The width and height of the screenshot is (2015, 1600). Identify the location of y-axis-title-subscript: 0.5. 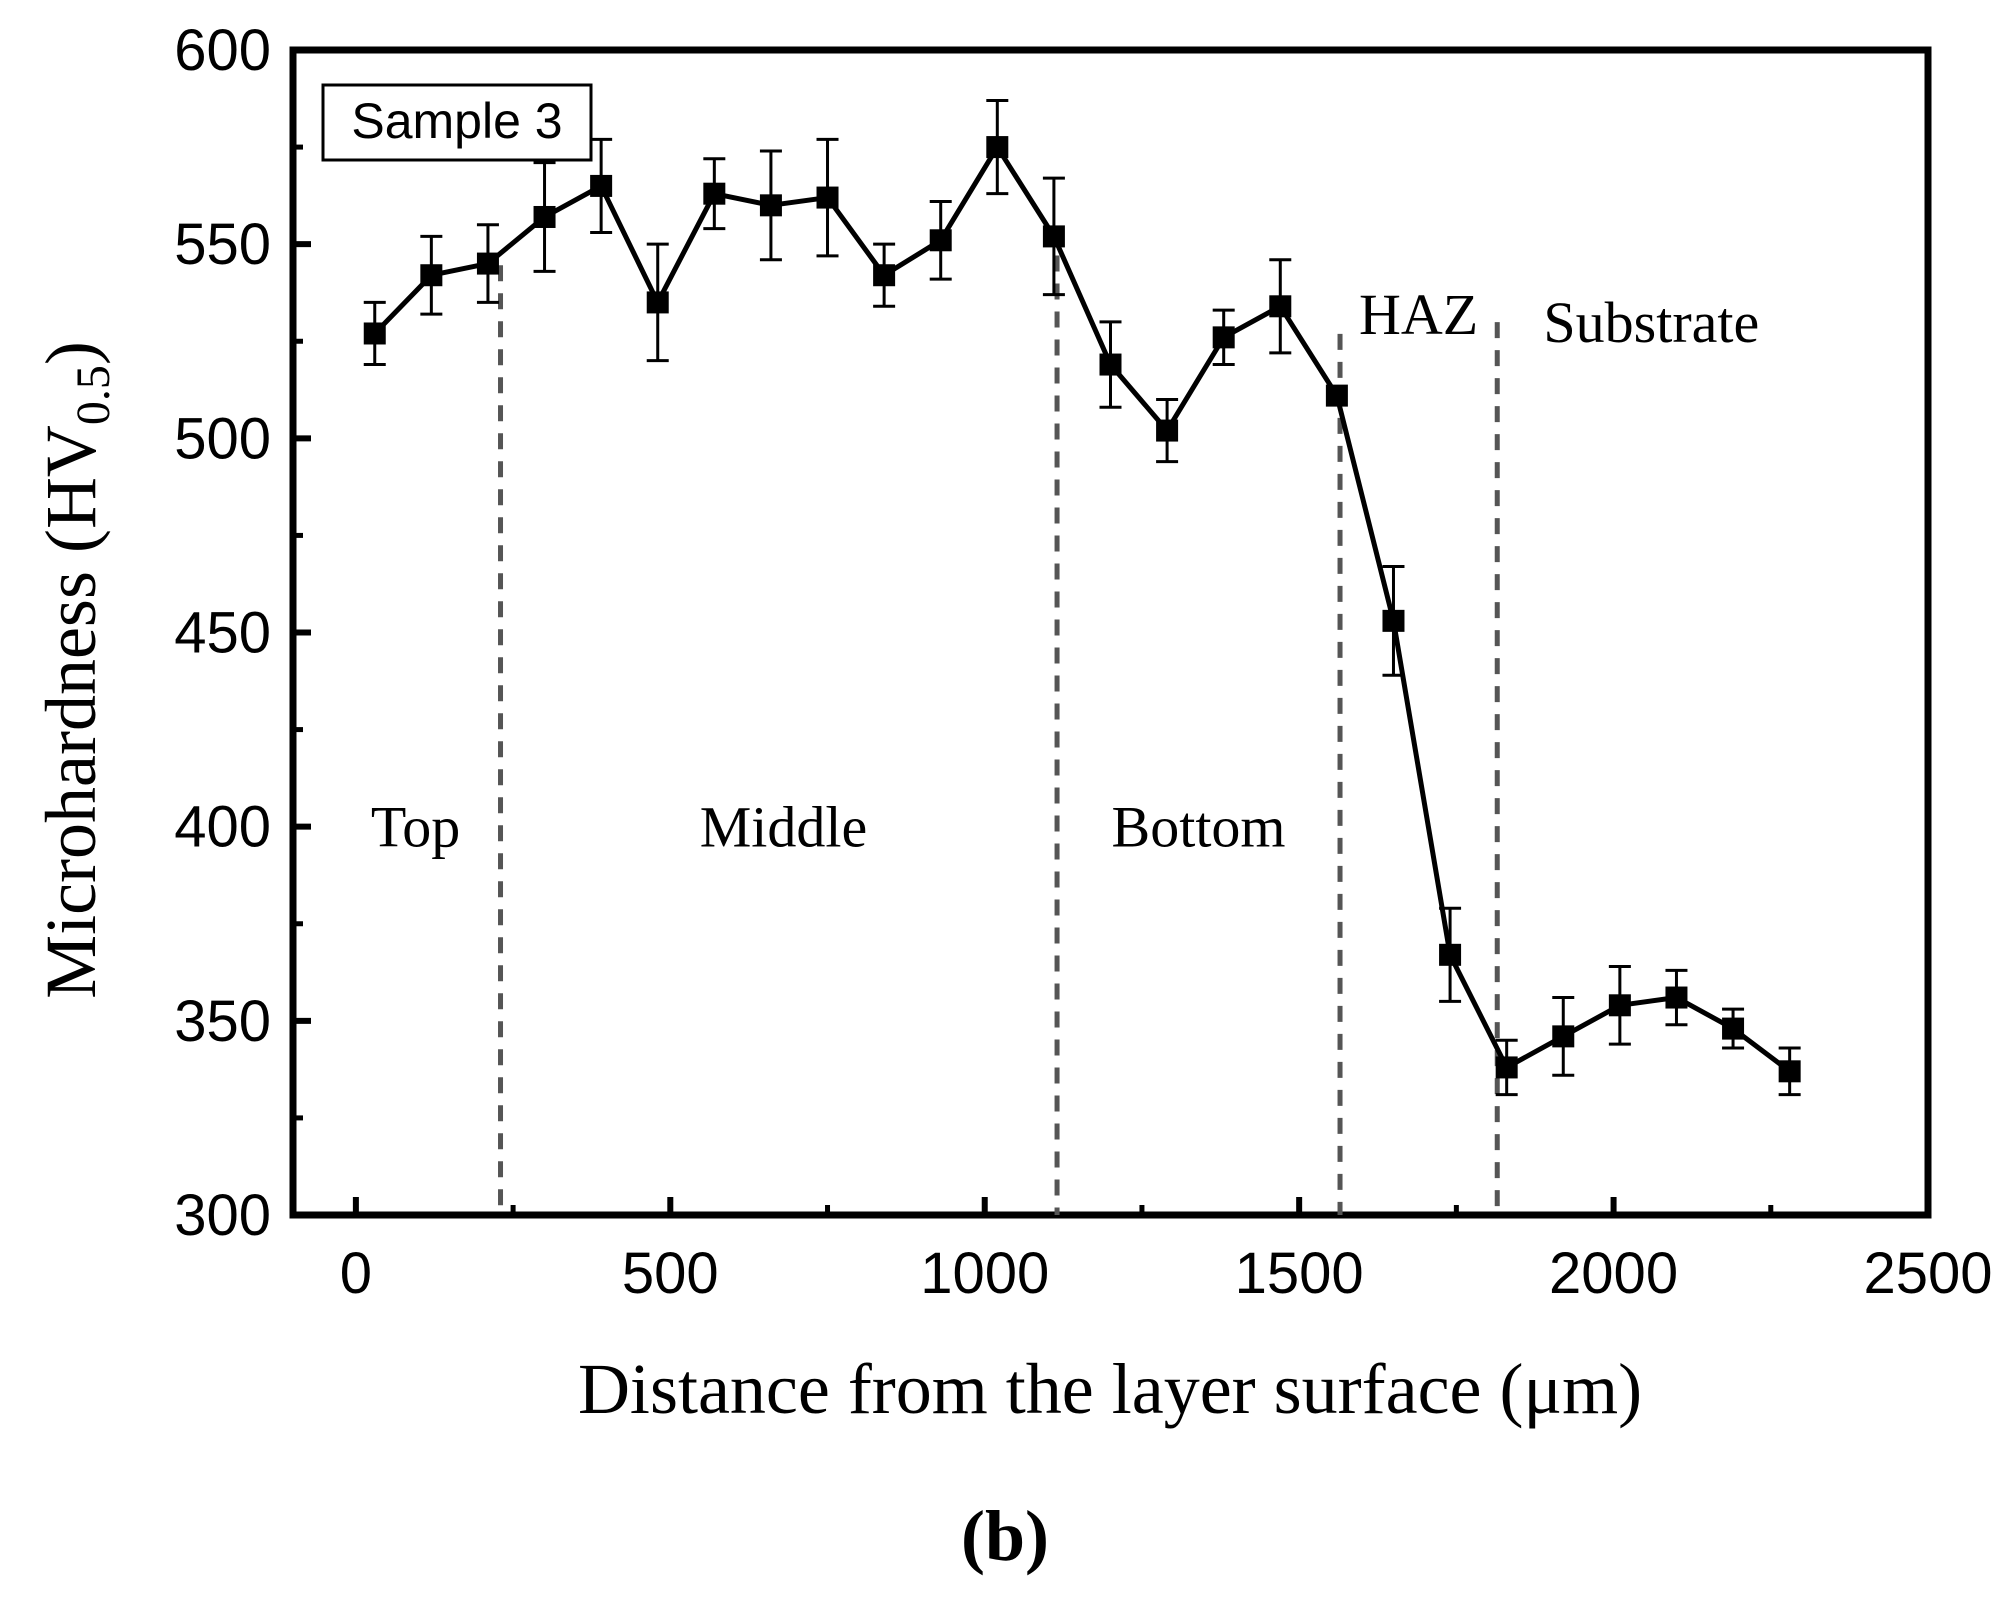
(93, 395).